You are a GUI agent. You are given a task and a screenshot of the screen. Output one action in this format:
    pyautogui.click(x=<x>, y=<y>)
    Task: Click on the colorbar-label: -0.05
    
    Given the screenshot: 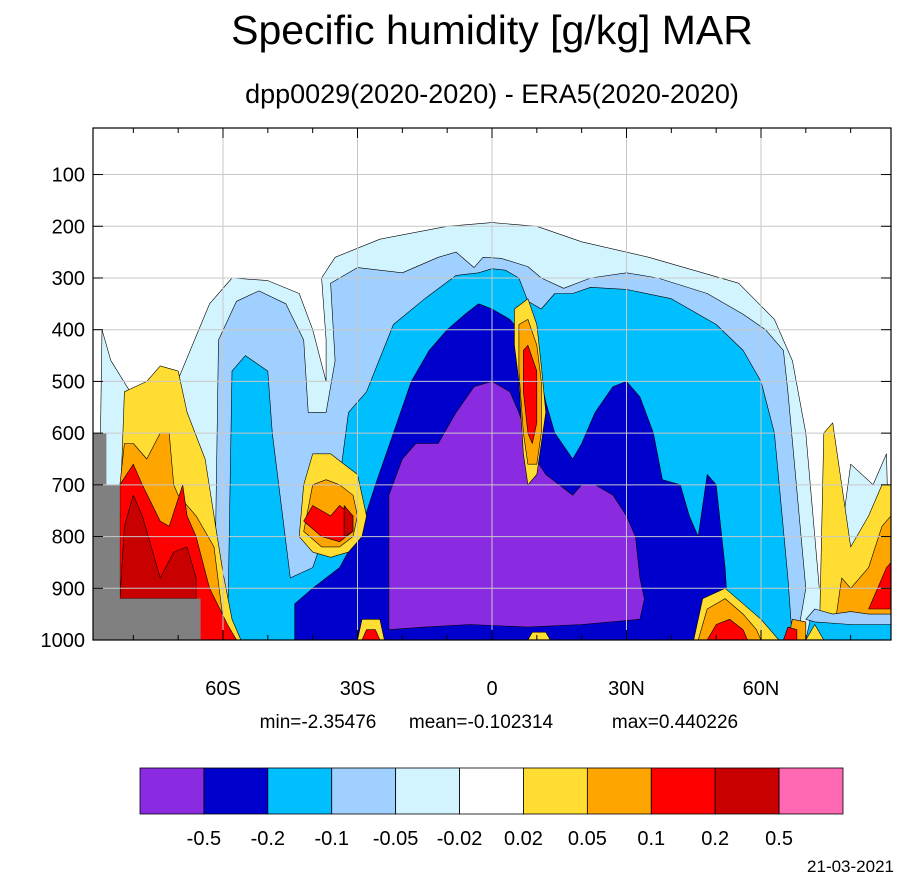 What is the action you would take?
    pyautogui.click(x=396, y=839)
    